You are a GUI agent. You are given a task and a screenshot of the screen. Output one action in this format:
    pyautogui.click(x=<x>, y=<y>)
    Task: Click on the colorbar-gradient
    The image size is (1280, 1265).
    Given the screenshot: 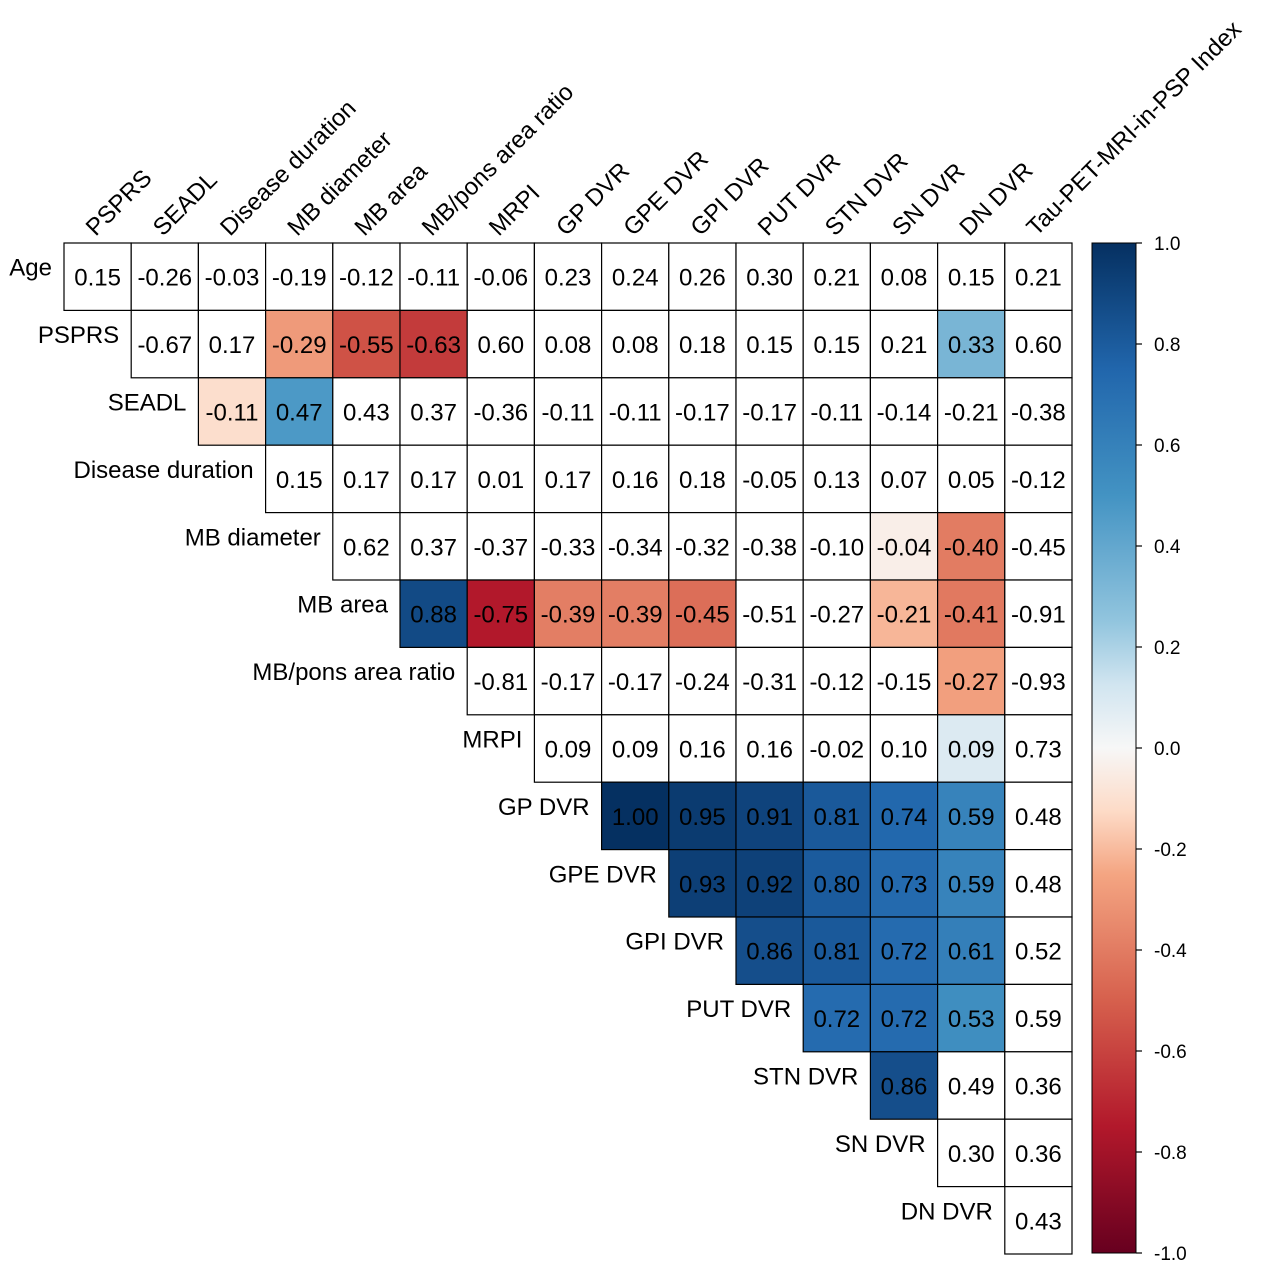 What is the action you would take?
    pyautogui.click(x=1114, y=748)
    